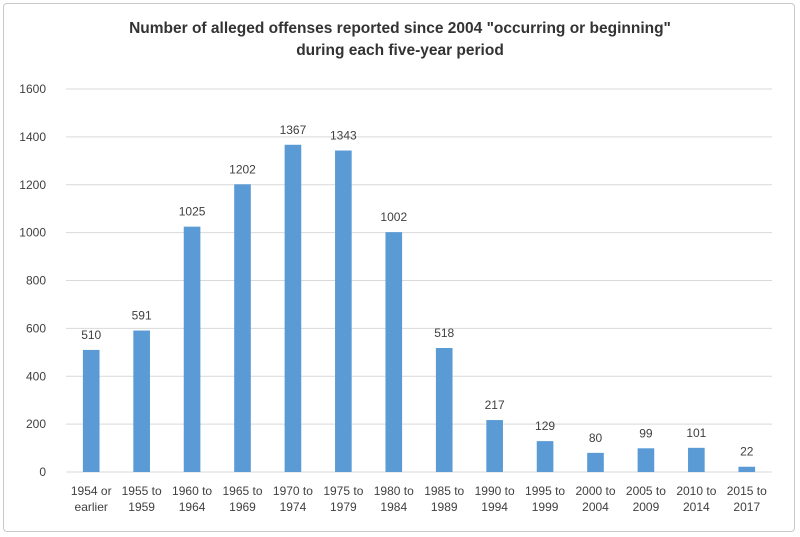 The width and height of the screenshot is (800, 537). What do you see at coordinates (242, 169) in the screenshot?
I see `data-label: 1202` at bounding box center [242, 169].